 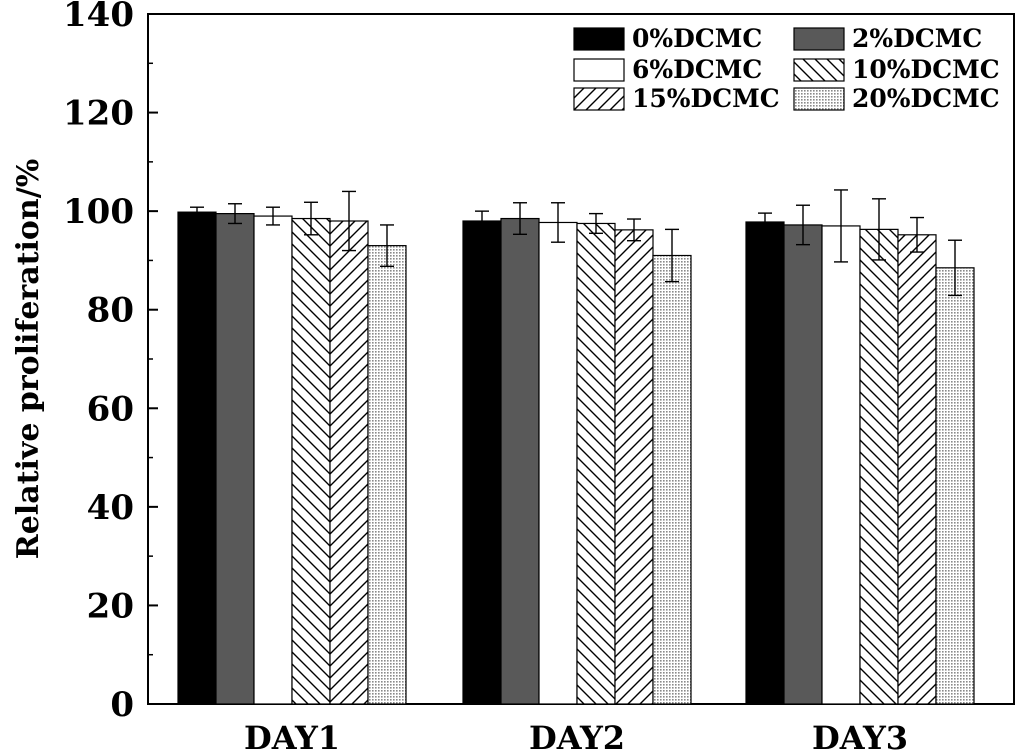 What do you see at coordinates (765, 463) in the screenshot?
I see `bar-day3-0pct-dcmc` at bounding box center [765, 463].